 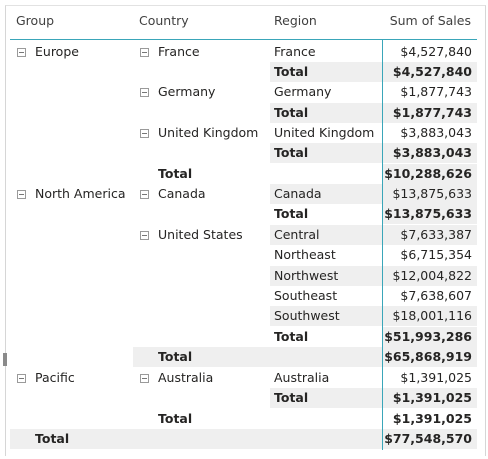 I want to click on country-label: Australia, so click(x=186, y=377).